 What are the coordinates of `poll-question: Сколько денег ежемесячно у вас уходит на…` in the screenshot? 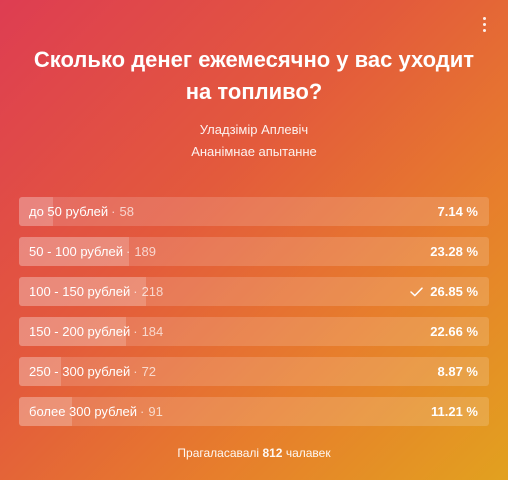 It's located at (254, 75).